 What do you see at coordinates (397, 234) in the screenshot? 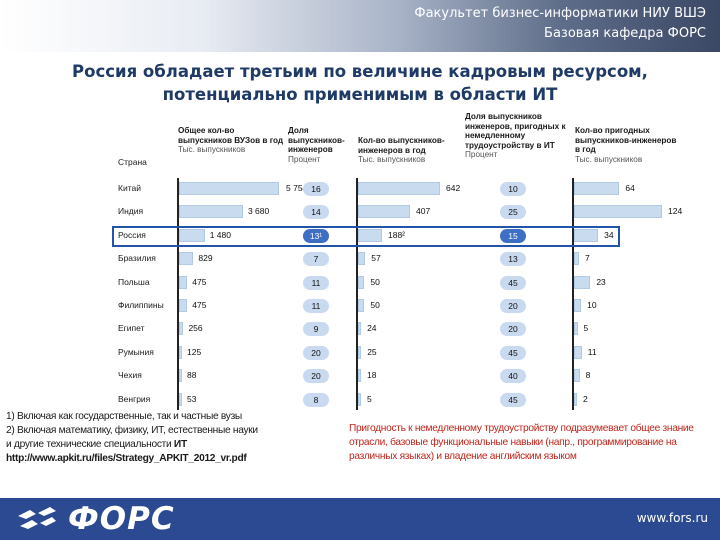
I see `eng-grads-value: 188²` at bounding box center [397, 234].